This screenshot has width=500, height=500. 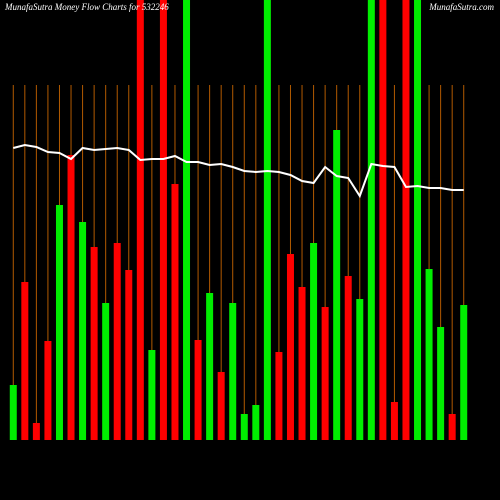 What do you see at coordinates (238, 171) in the screenshot?
I see `money-flow-line` at bounding box center [238, 171].